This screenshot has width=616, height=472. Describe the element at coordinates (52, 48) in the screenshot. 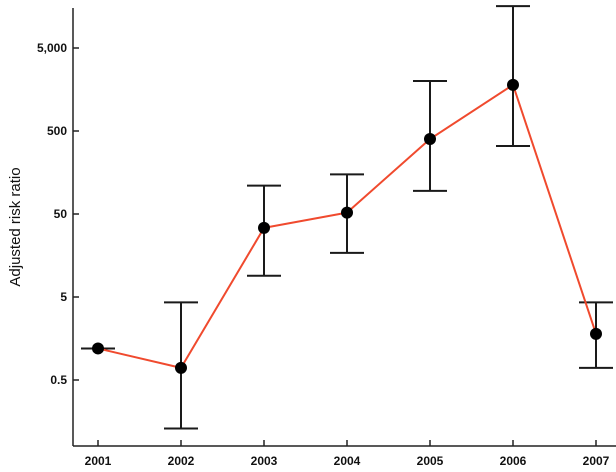

I see `y-tick-label: 5,000` at that location.